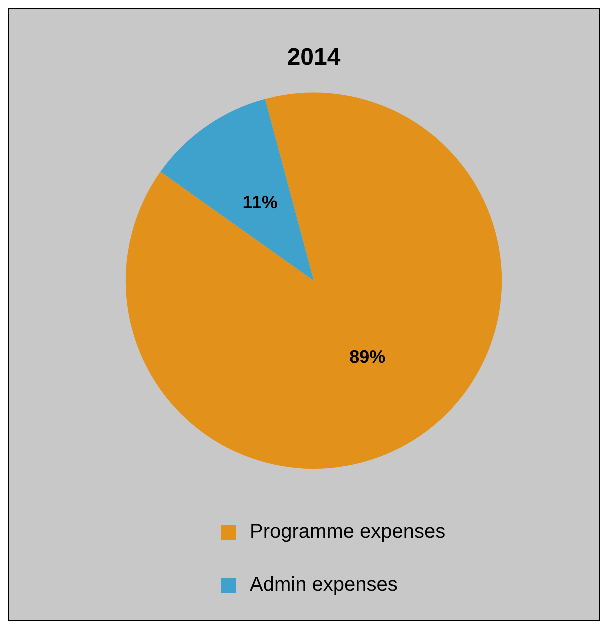 The height and width of the screenshot is (629, 608). I want to click on legend-label: Programme expenses, so click(348, 532).